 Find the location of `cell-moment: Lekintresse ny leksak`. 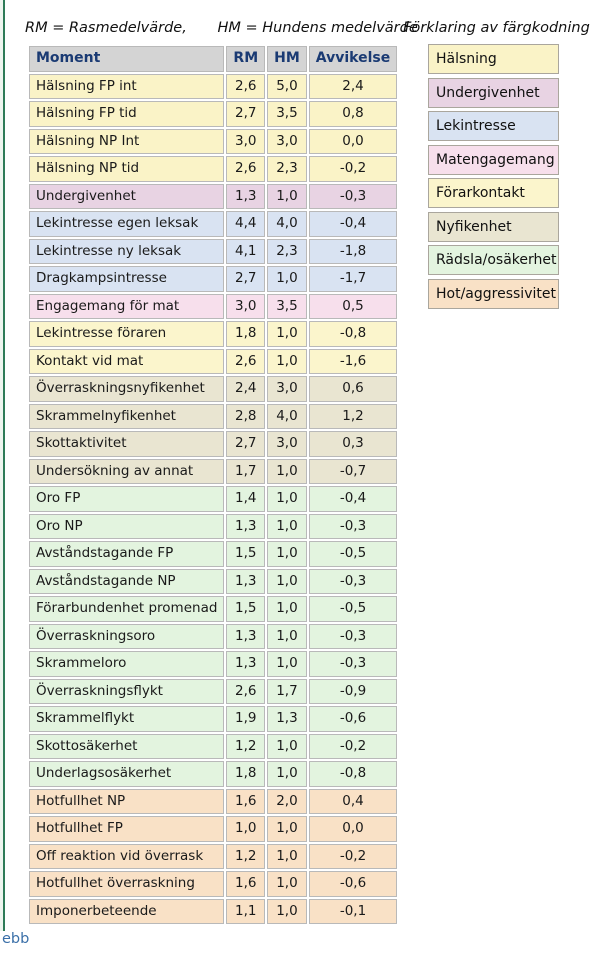

cell-moment: Lekintresse ny leksak is located at coordinates (127, 251).